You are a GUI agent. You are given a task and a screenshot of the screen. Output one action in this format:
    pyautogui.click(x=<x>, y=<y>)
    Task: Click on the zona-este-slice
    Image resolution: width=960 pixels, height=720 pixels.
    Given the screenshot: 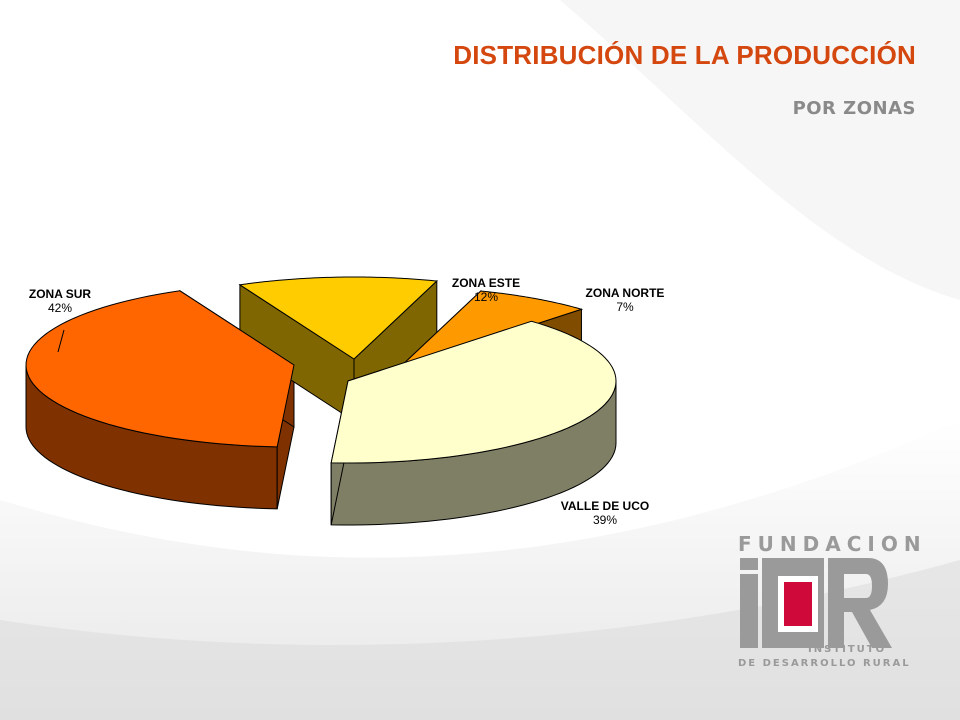 What is the action you would take?
    pyautogui.click(x=338, y=318)
    